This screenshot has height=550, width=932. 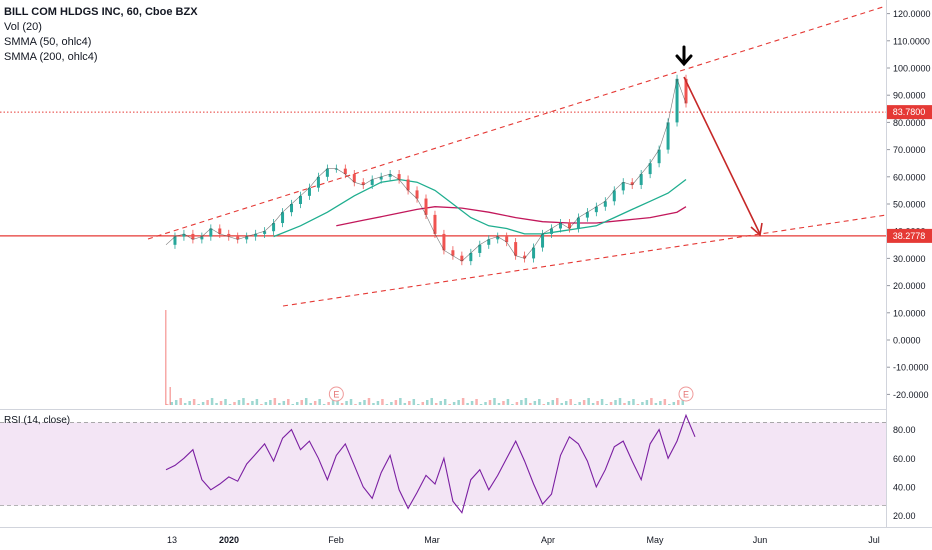 What do you see at coordinates (172, 540) in the screenshot?
I see `time-tick-label: 13` at bounding box center [172, 540].